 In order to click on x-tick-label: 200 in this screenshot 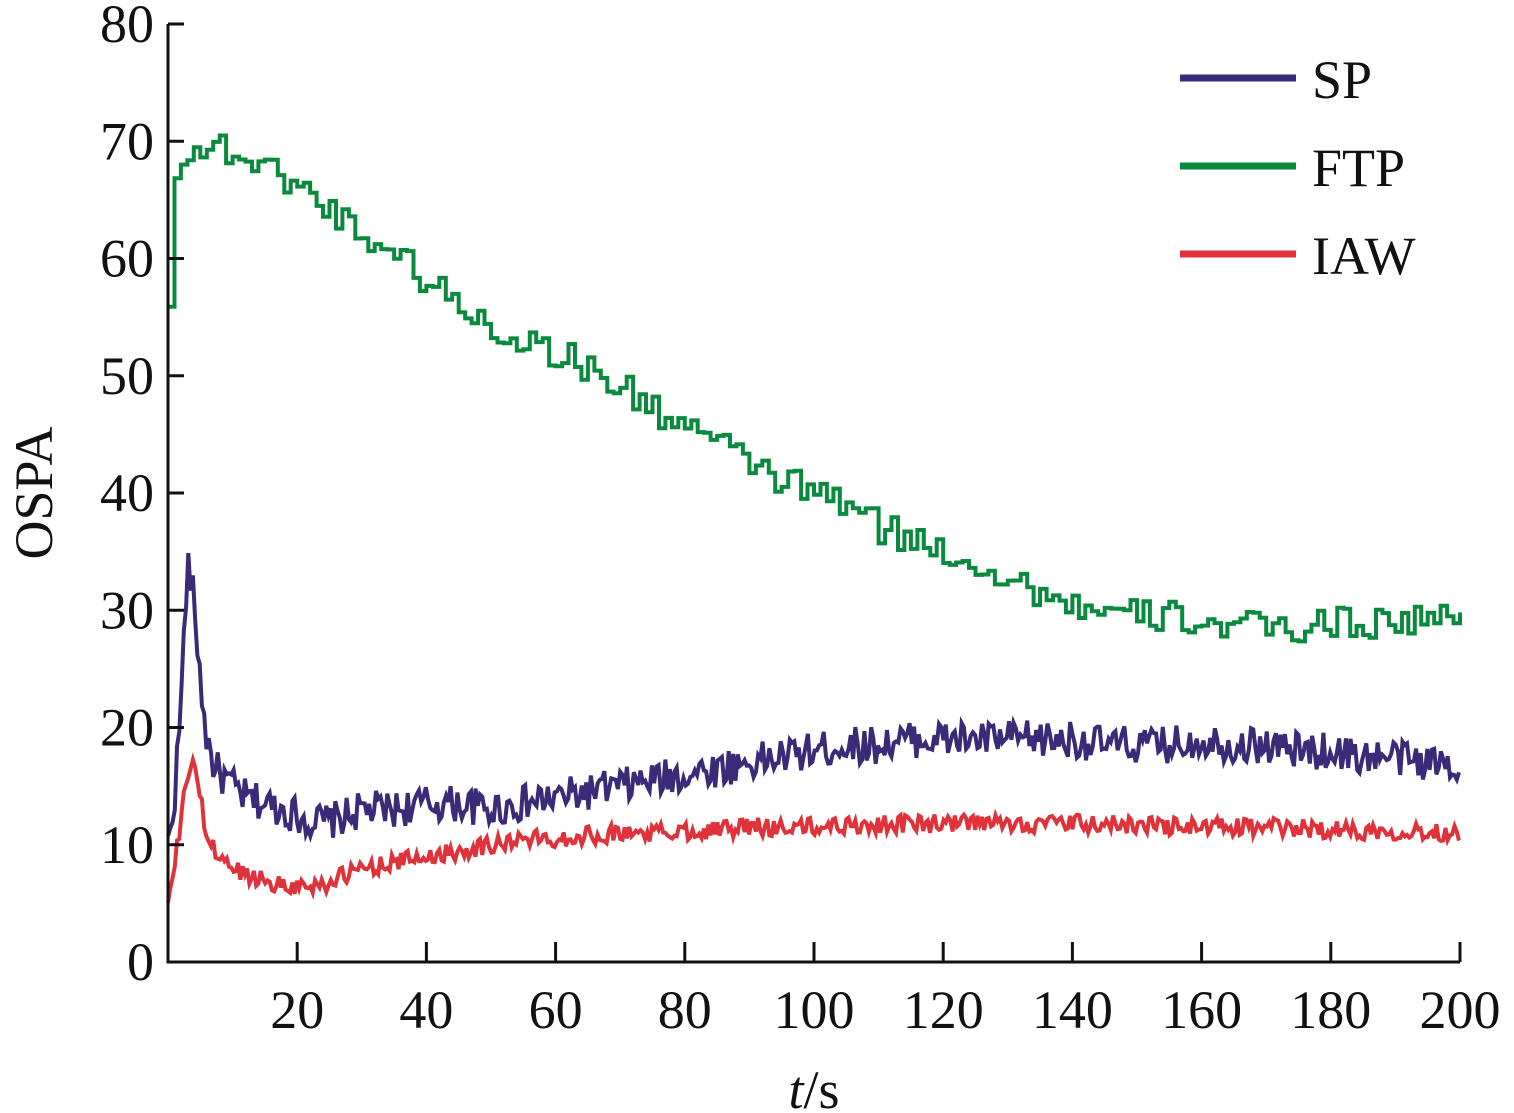, I will do `click(1460, 1010)`.